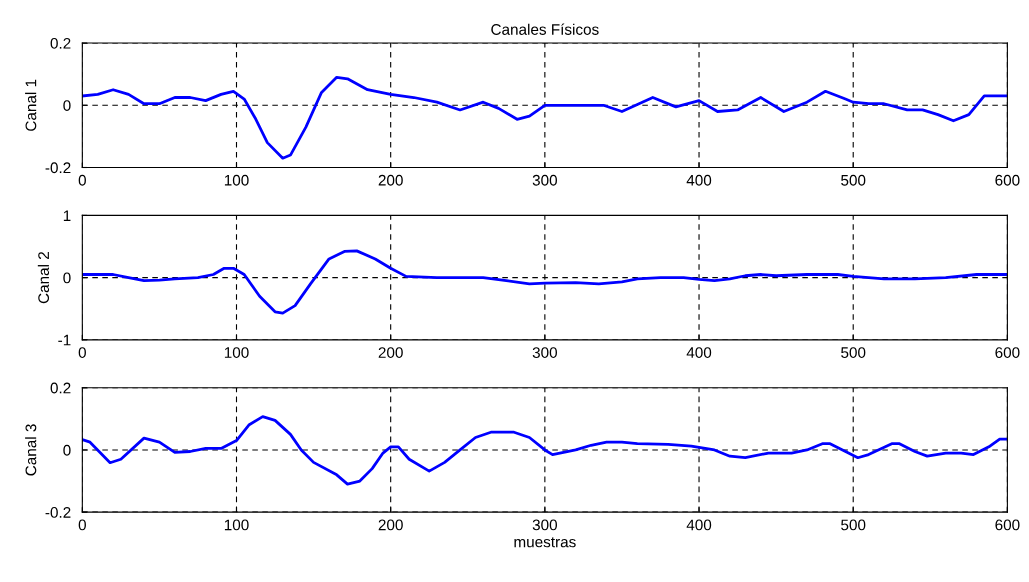 This screenshot has width=1029, height=582. I want to click on y-tick-label: -1, so click(64, 340).